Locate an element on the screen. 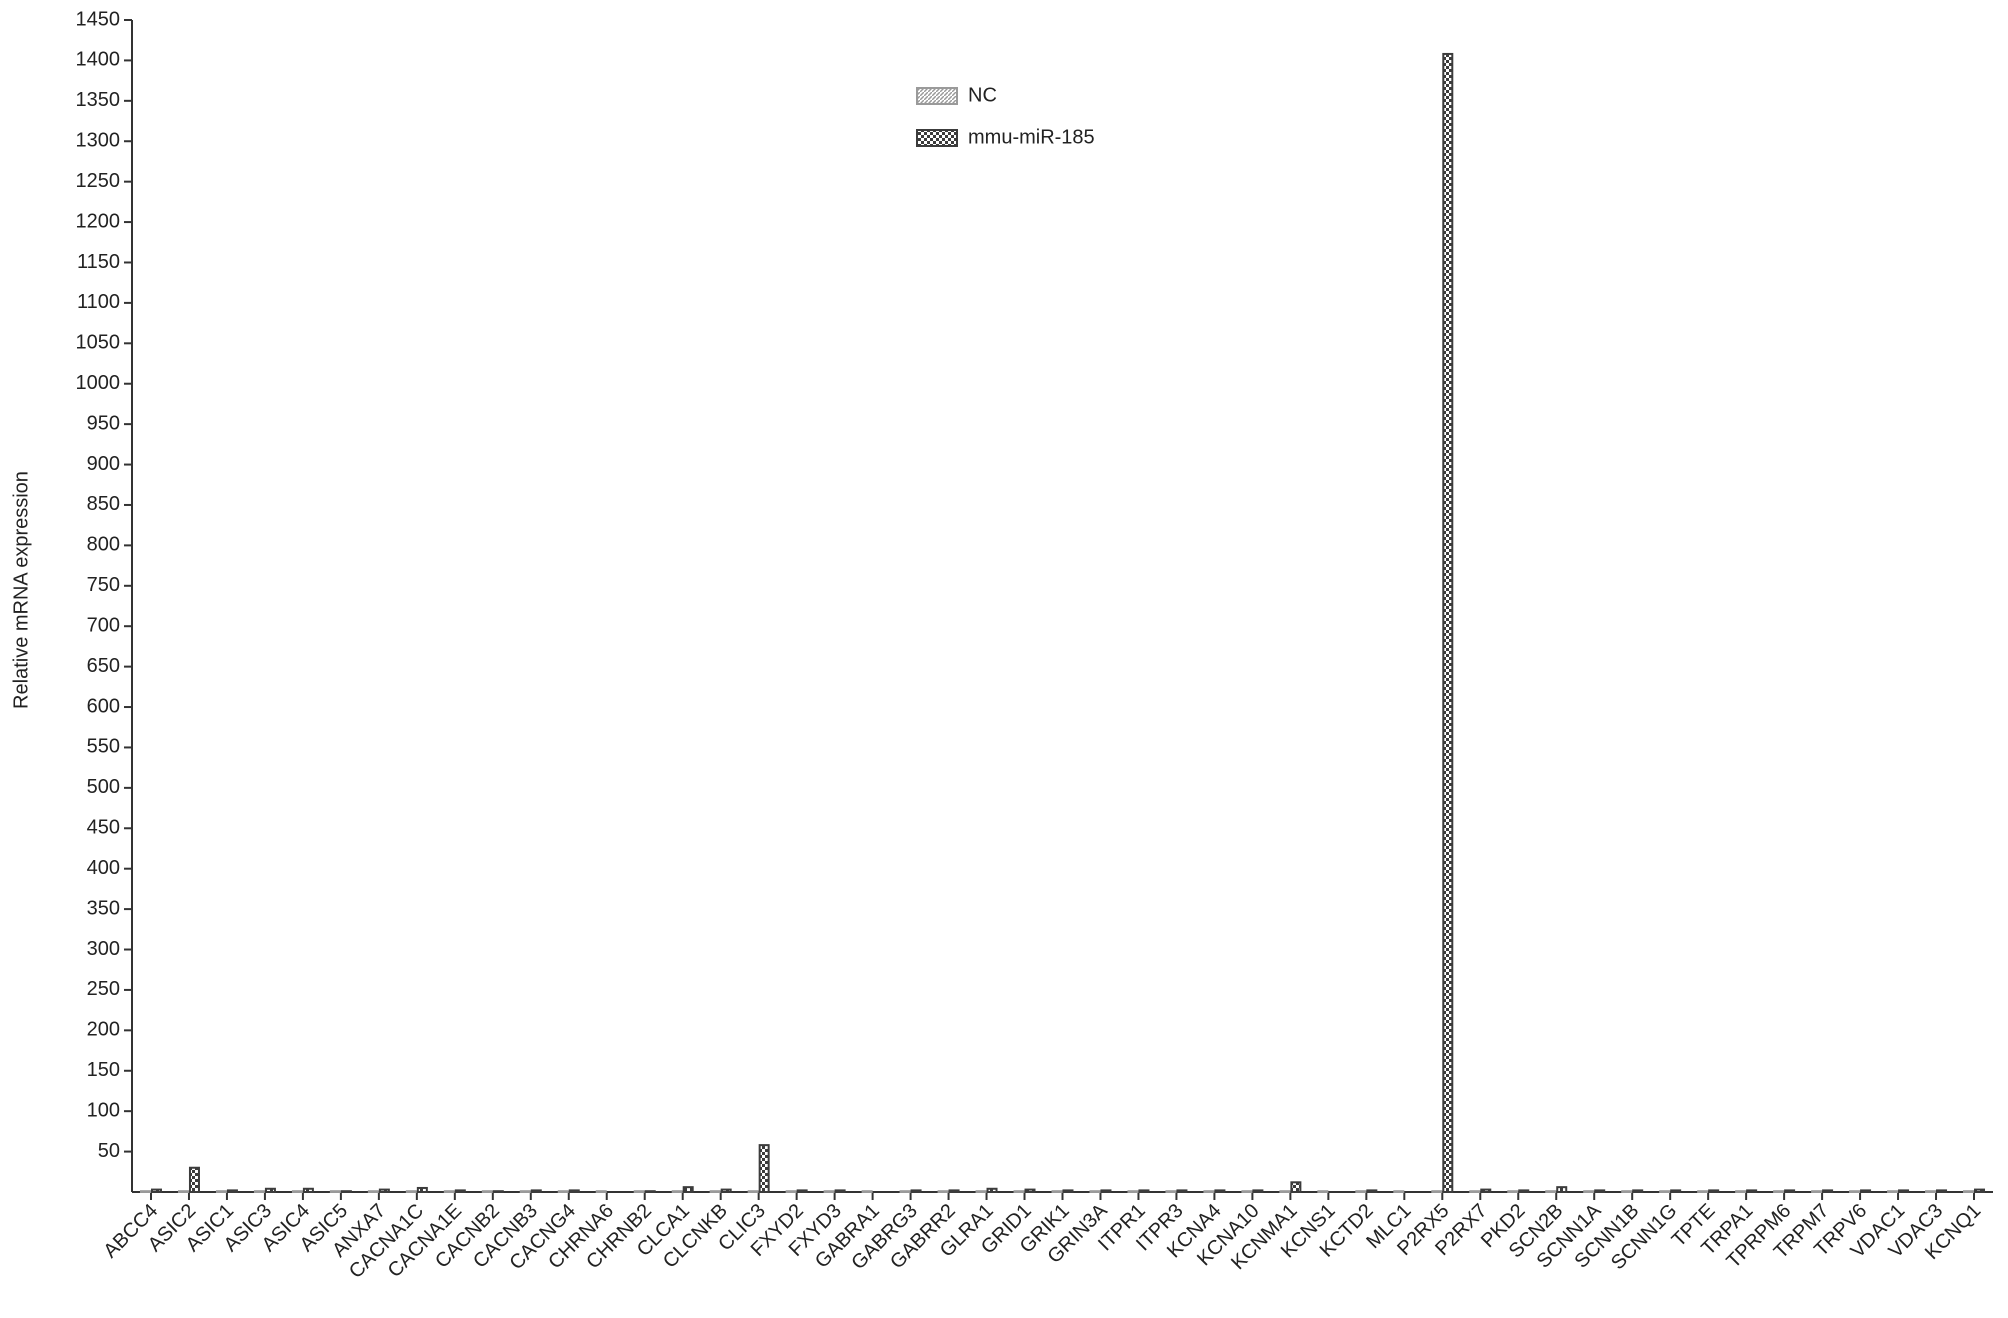  y-tick-label: 150 is located at coordinates (103, 1070).